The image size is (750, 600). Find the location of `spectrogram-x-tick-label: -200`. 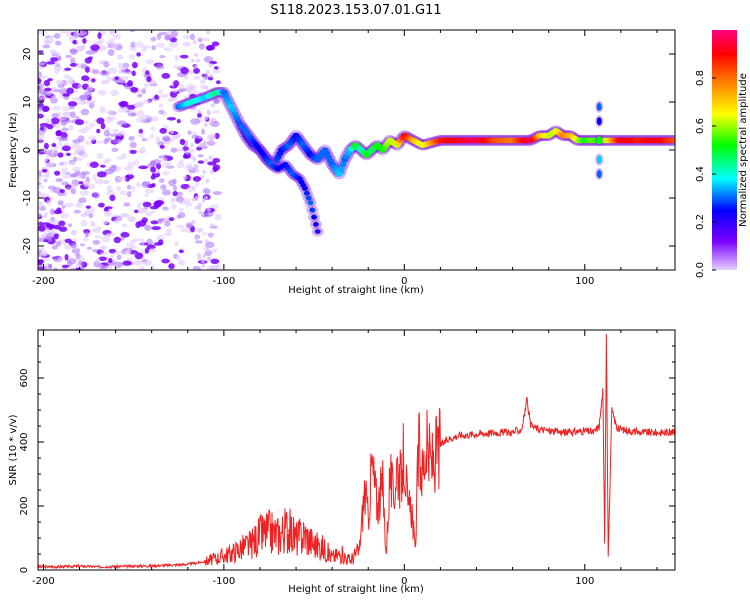

spectrogram-x-tick-label: -200 is located at coordinates (43, 281).